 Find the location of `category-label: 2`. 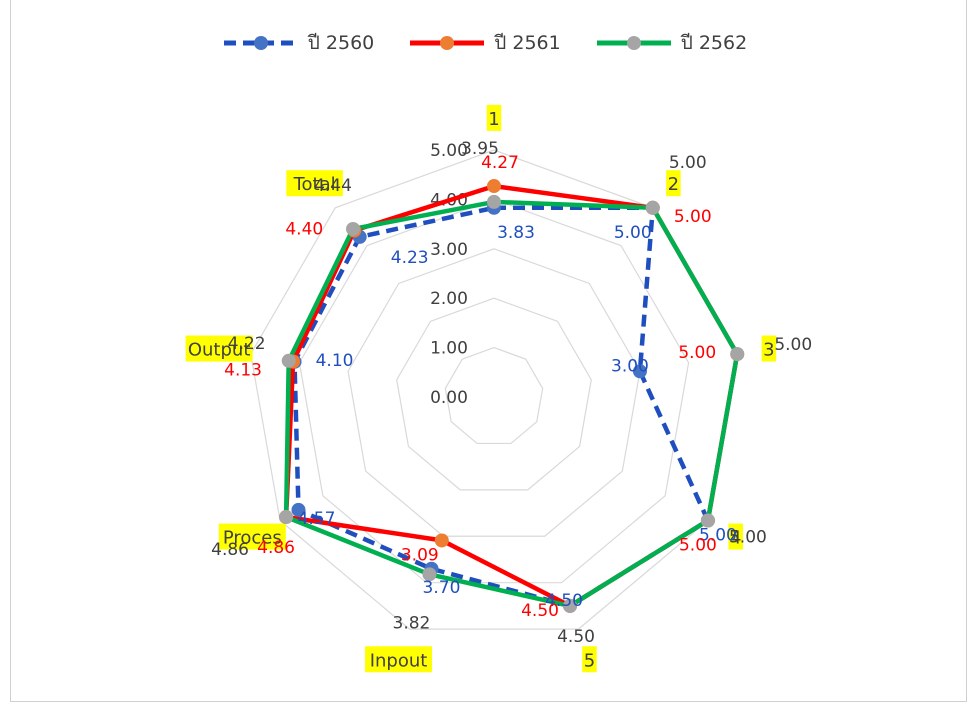

category-label: 2 is located at coordinates (673, 183).